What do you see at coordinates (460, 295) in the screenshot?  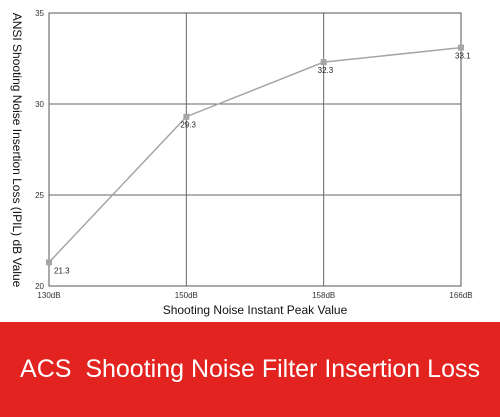 I see `x-tick-label: 166dB` at bounding box center [460, 295].